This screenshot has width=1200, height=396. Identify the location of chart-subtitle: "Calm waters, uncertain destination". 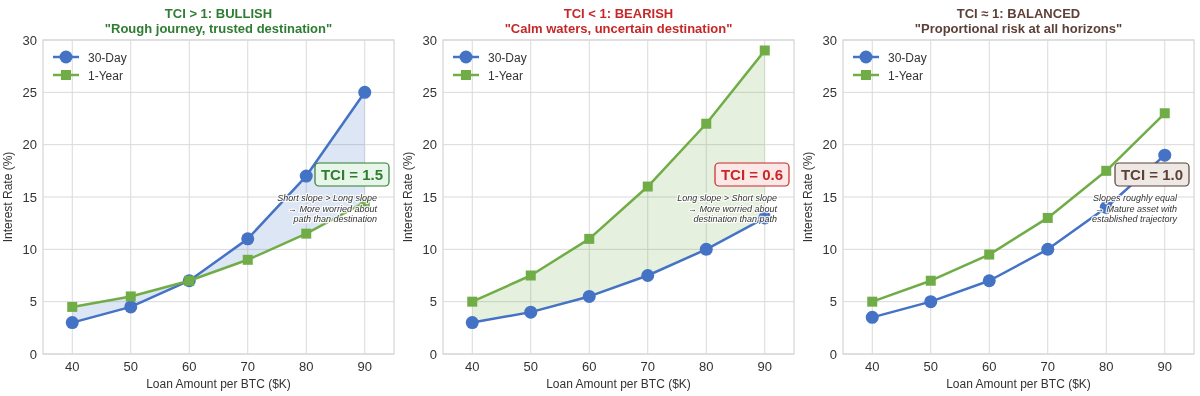
(618, 28).